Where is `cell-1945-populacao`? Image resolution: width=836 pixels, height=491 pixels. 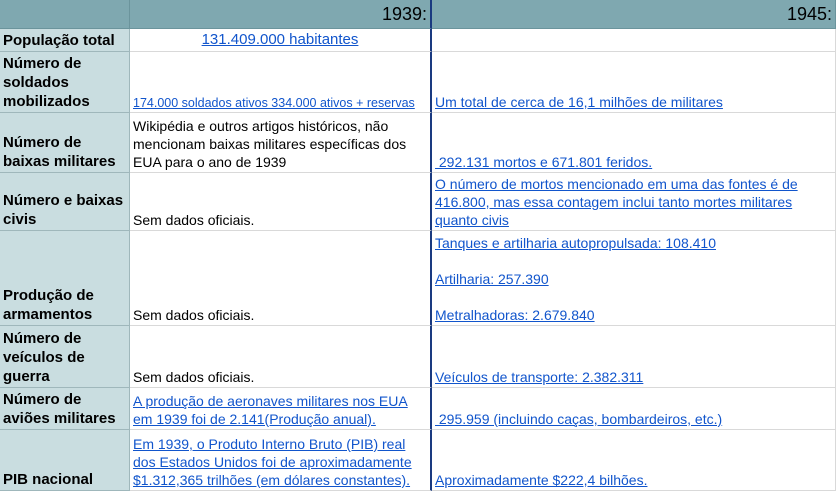 cell-1945-populacao is located at coordinates (634, 40).